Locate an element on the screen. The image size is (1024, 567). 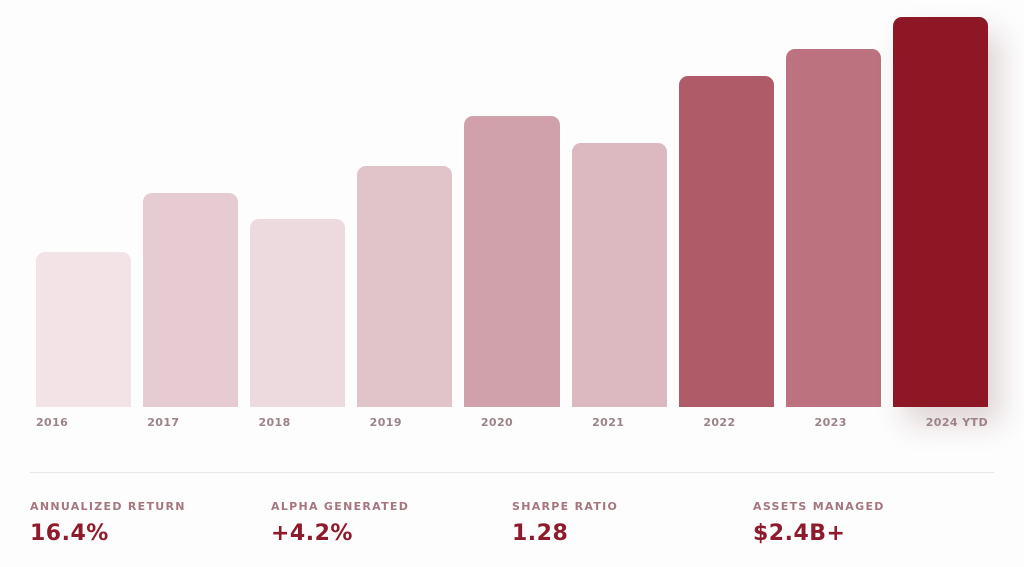
bar-2020 is located at coordinates (512, 261).